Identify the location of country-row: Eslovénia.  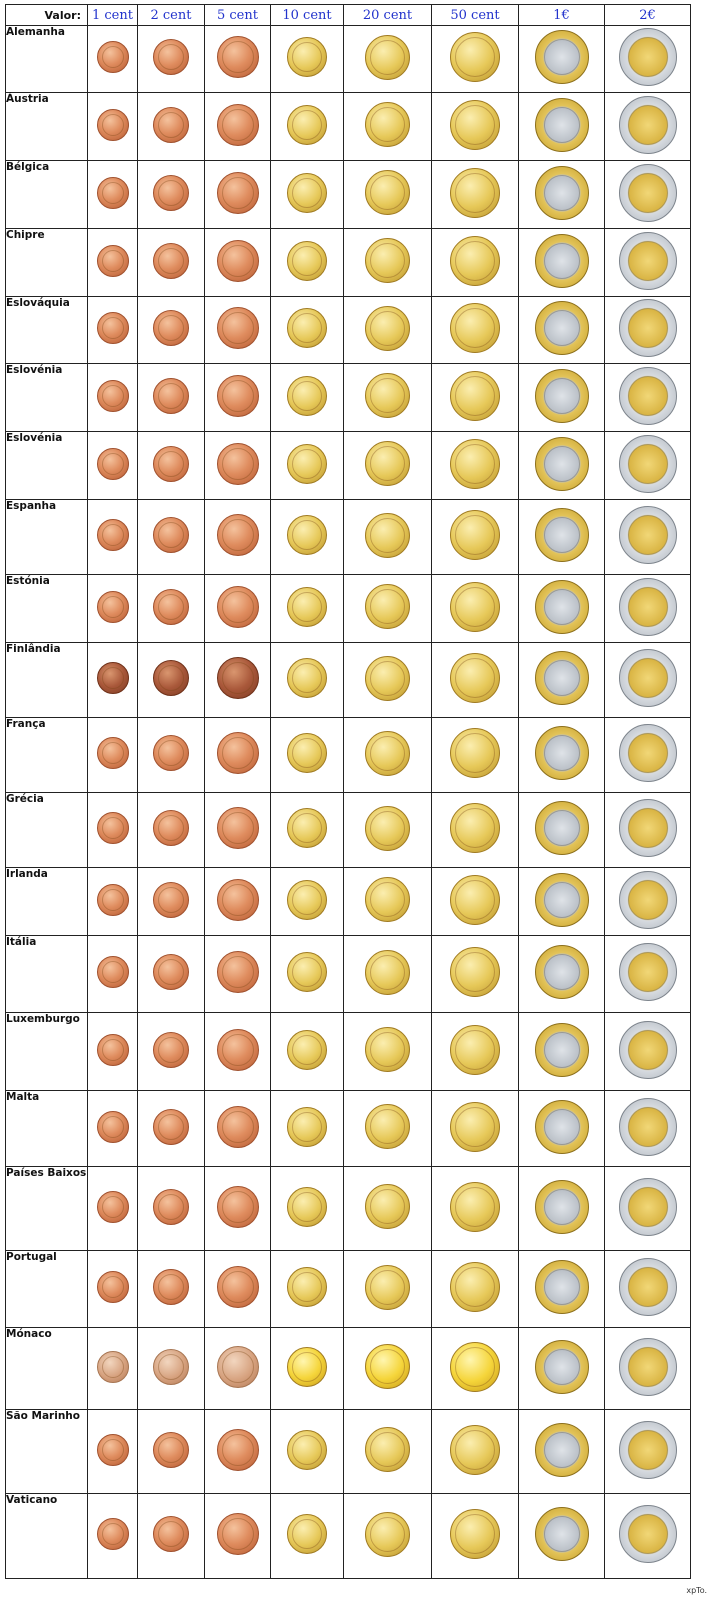
(348, 465).